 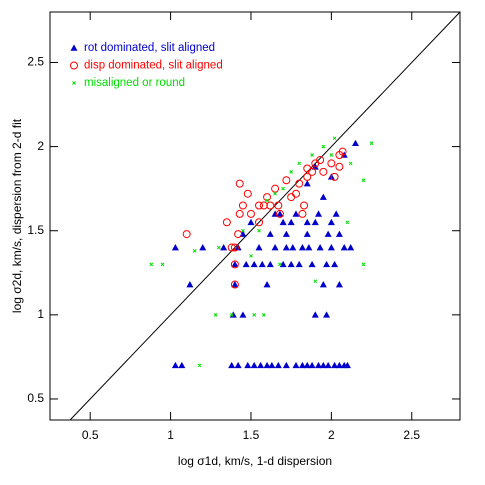 What do you see at coordinates (255, 461) in the screenshot?
I see `x-axis-label: log σ1d, km/s, 1-d dispersion` at bounding box center [255, 461].